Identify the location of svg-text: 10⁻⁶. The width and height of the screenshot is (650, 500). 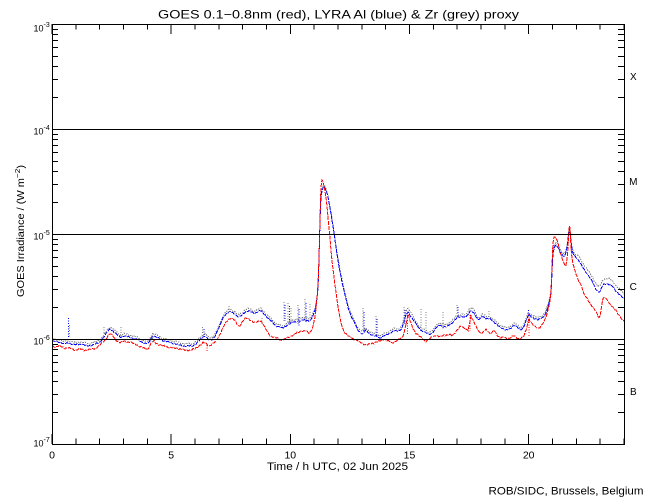
(42, 340).